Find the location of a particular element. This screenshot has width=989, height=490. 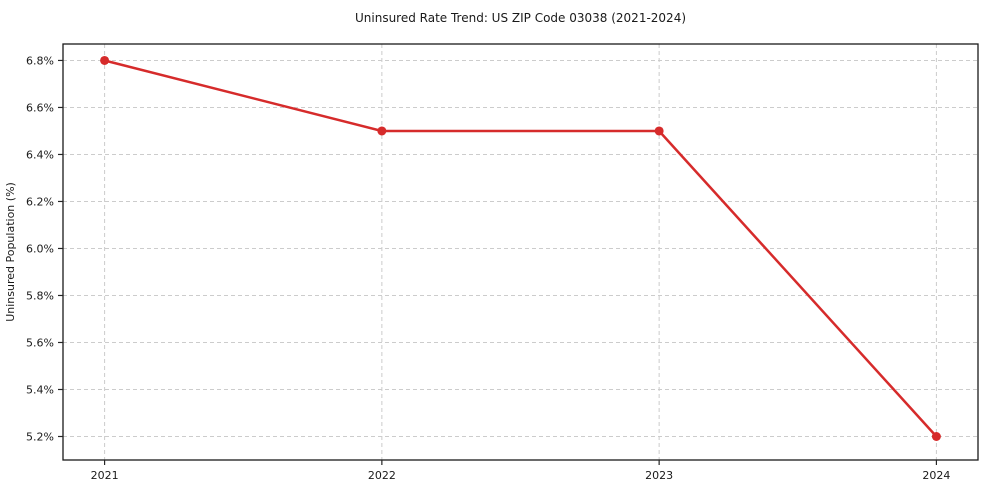

x-tick-label: 2021 is located at coordinates (105, 475).